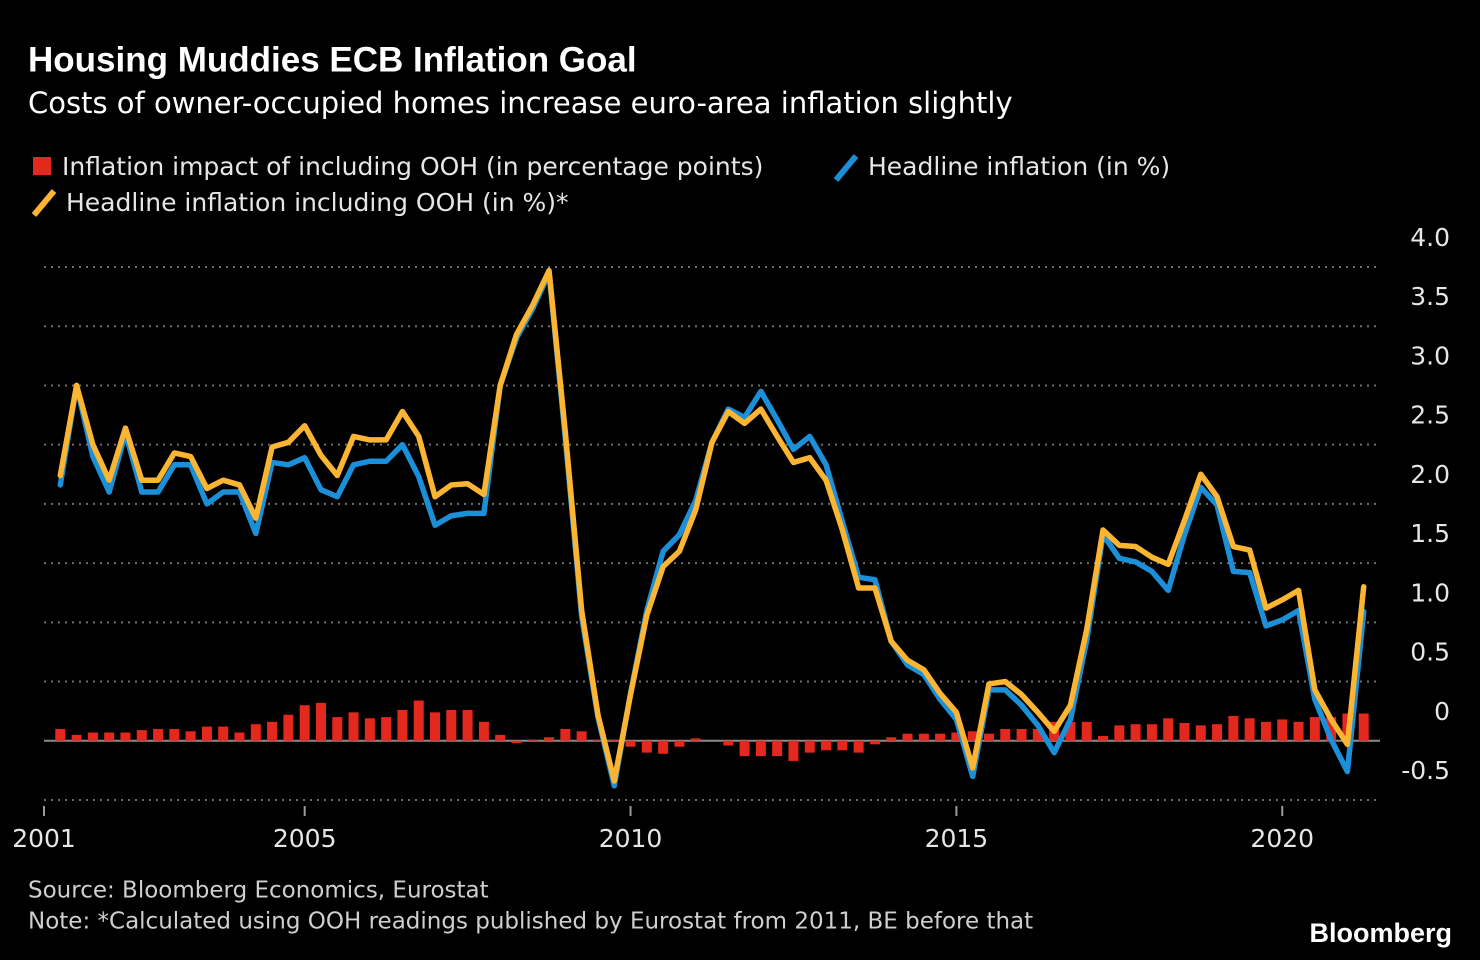 Image resolution: width=1480 pixels, height=960 pixels. I want to click on brand-logo: Bloomberg, so click(1380, 933).